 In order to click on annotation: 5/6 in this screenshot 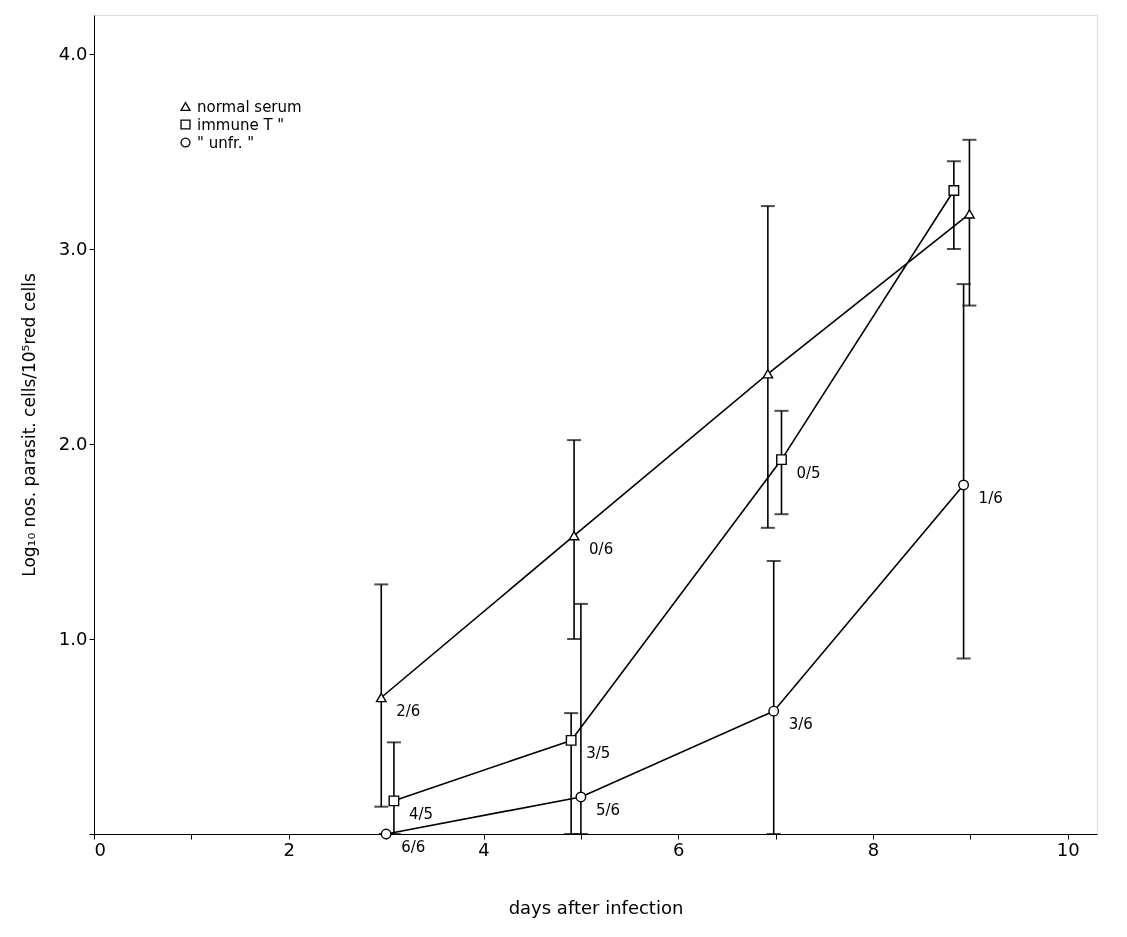, I will do `click(608, 809)`.